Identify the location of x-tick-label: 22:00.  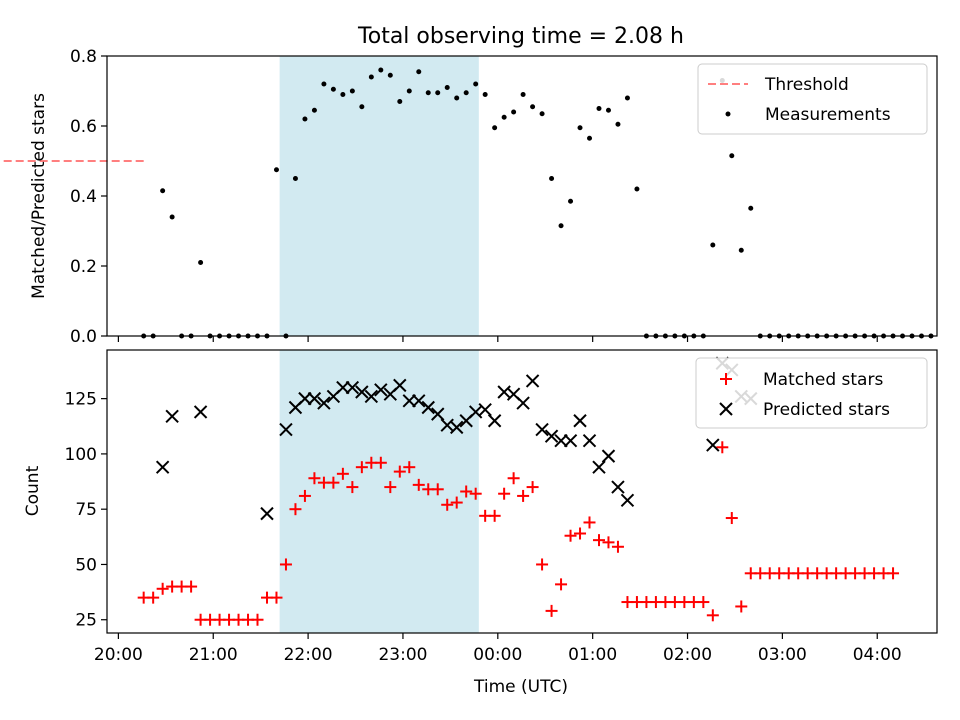
(308, 655).